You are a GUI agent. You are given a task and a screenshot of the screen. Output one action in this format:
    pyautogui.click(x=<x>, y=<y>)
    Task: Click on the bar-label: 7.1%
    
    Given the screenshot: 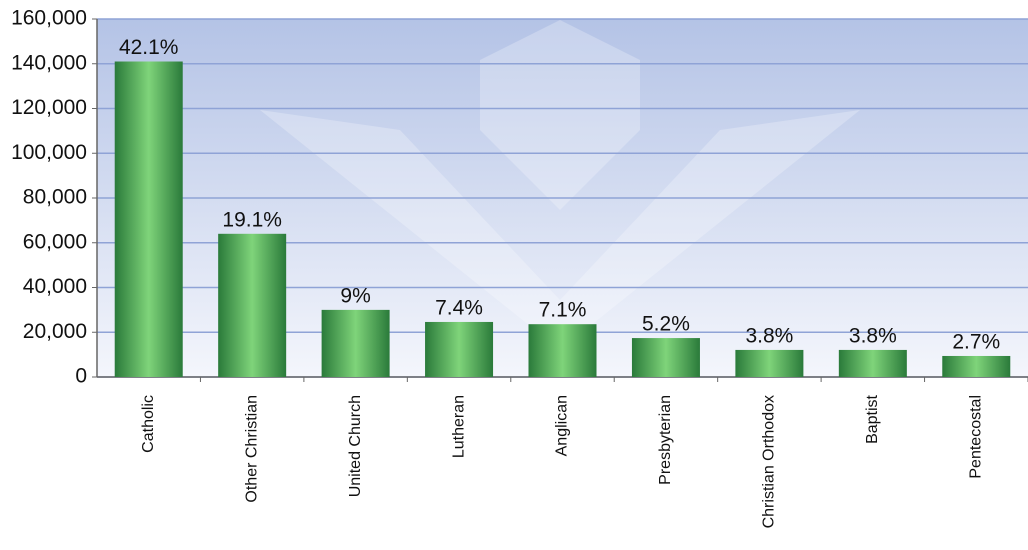 What is the action you would take?
    pyautogui.click(x=563, y=310)
    